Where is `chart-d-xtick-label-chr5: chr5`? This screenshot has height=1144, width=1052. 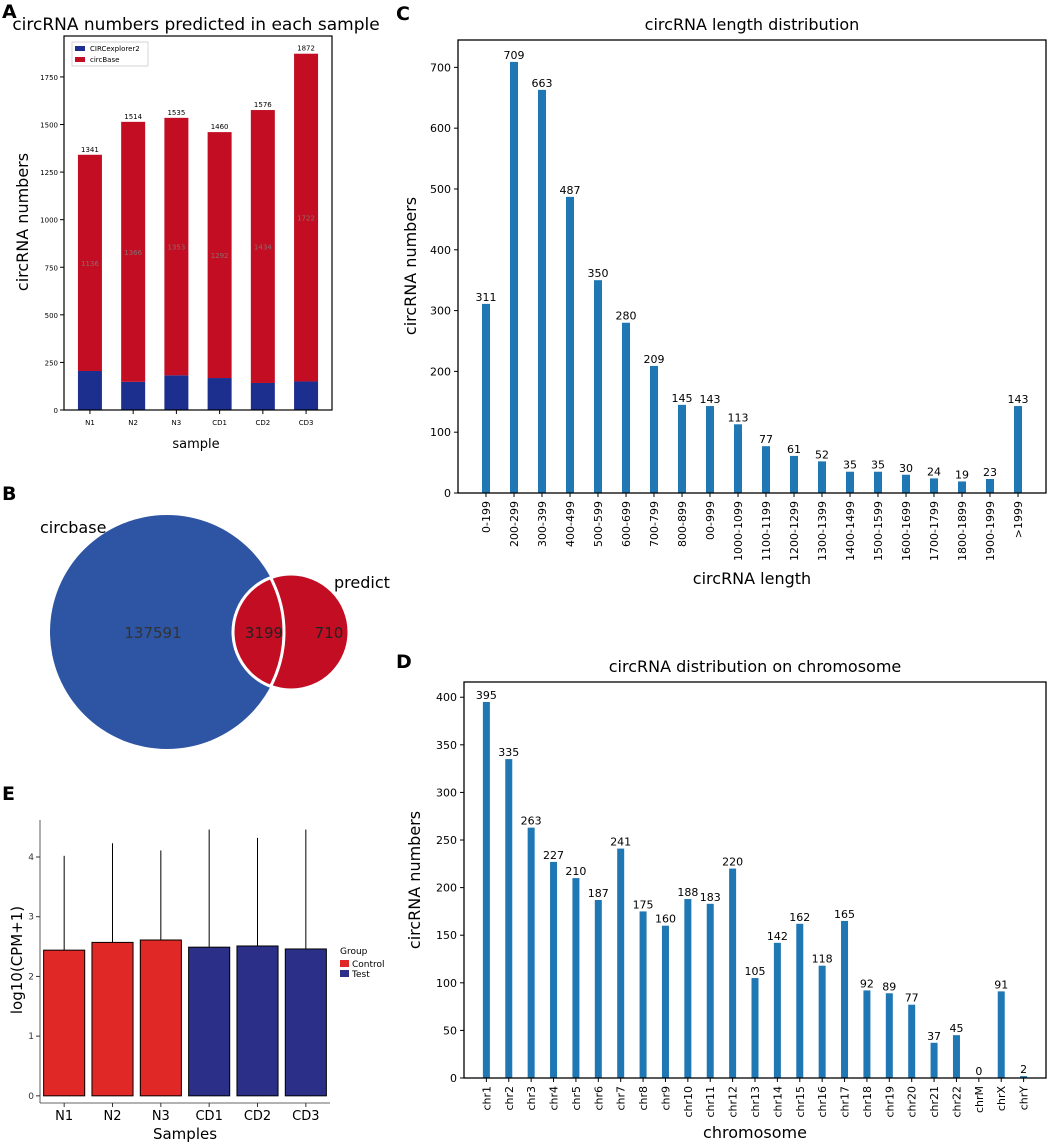 chart-d-xtick-label-chr5: chr5 is located at coordinates (576, 1098).